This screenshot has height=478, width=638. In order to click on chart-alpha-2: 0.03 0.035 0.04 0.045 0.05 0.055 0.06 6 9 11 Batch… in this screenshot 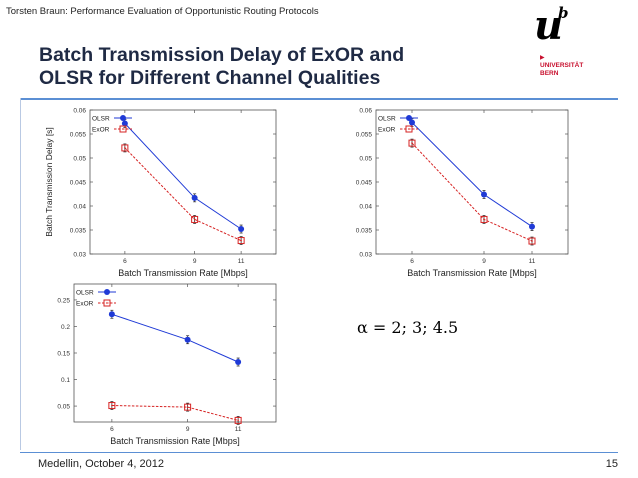, I will do `click(160, 193)`.